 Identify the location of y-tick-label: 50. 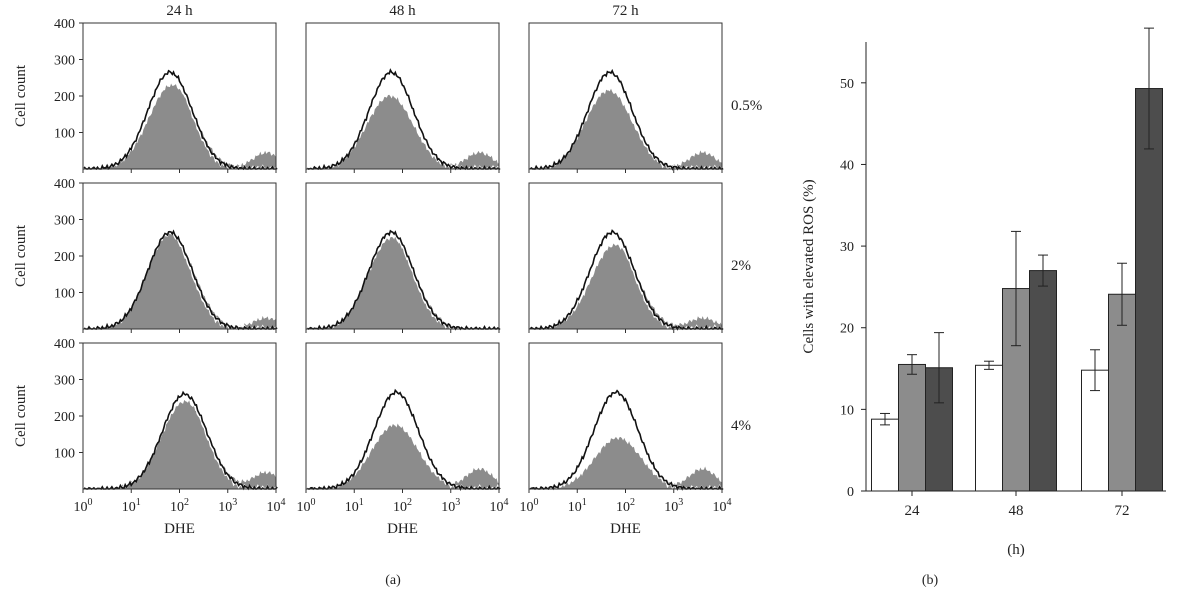
(847, 84).